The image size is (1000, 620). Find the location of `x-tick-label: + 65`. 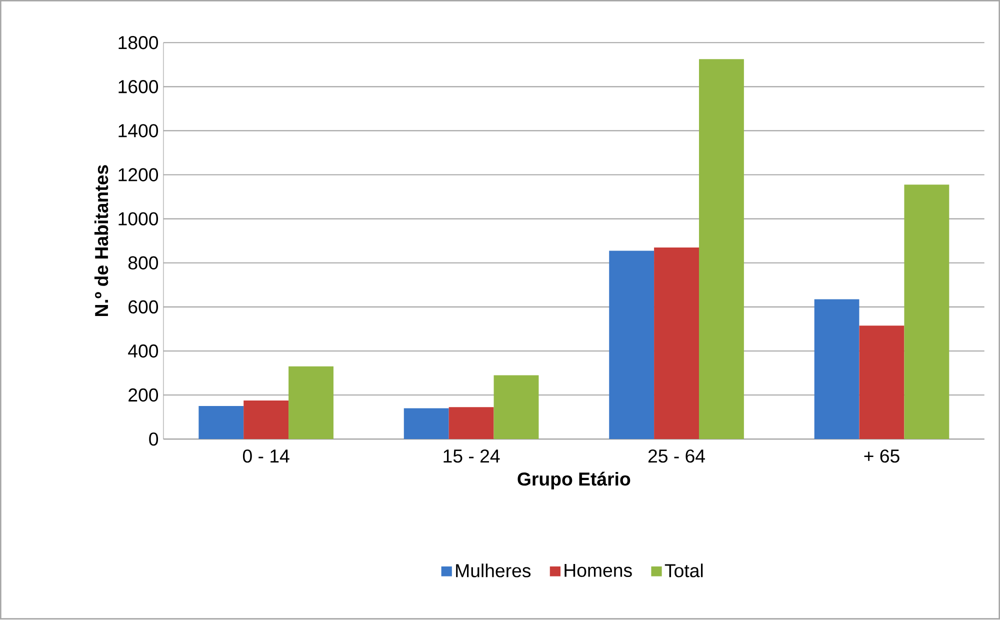

x-tick-label: + 65 is located at coordinates (882, 456).